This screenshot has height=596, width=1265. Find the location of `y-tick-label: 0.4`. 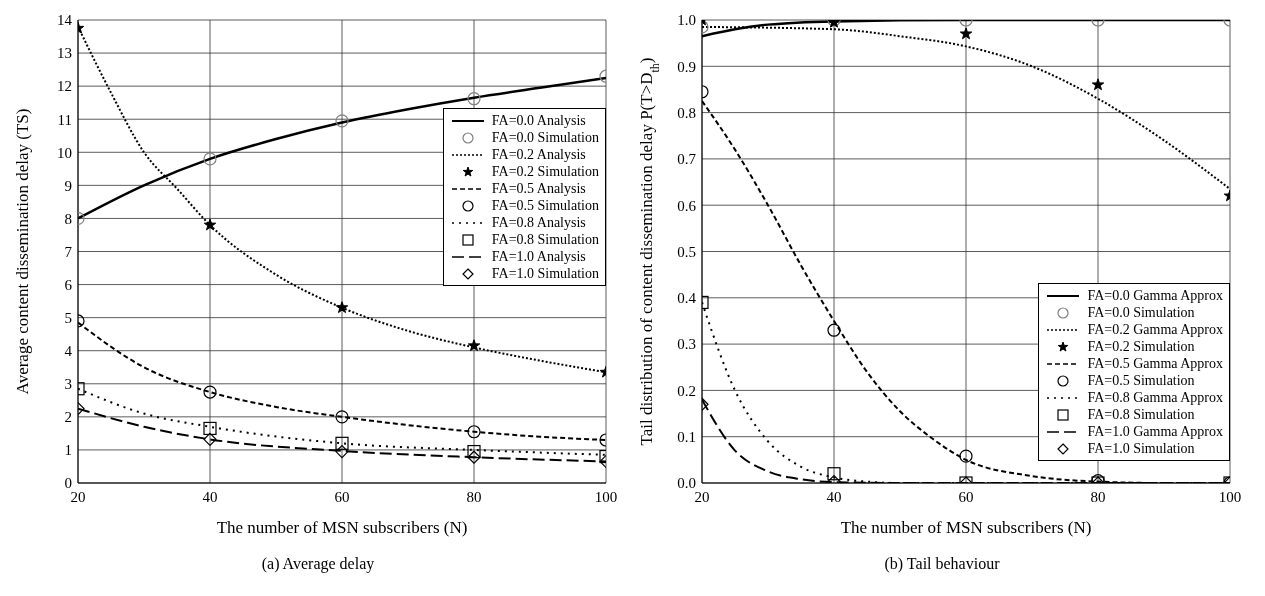

y-tick-label: 0.4 is located at coordinates (687, 298).